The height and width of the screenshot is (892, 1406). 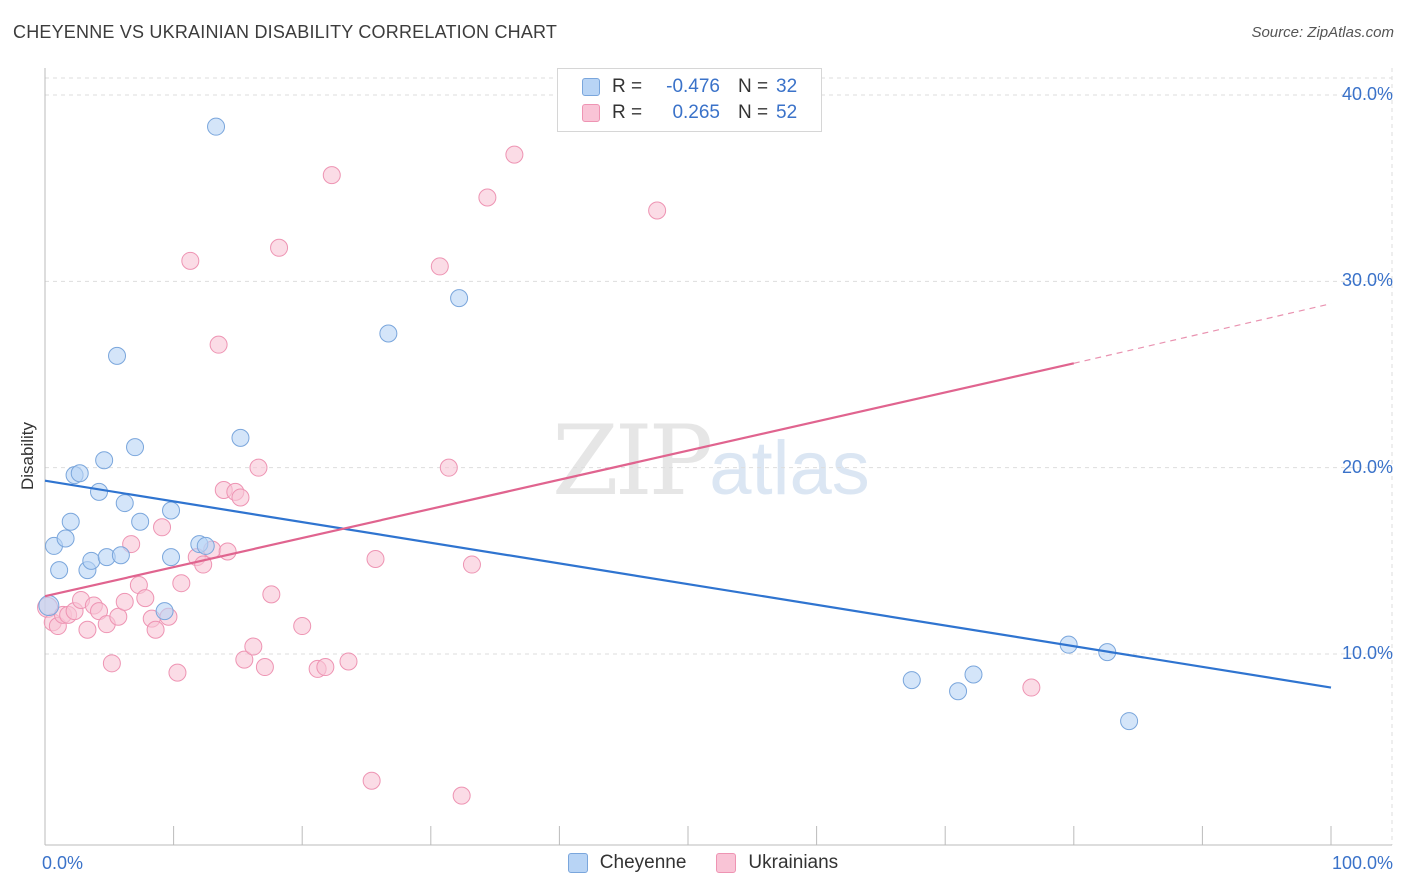 I want to click on series-legend: Cheyenne Ukrainians, so click(x=703, y=863).